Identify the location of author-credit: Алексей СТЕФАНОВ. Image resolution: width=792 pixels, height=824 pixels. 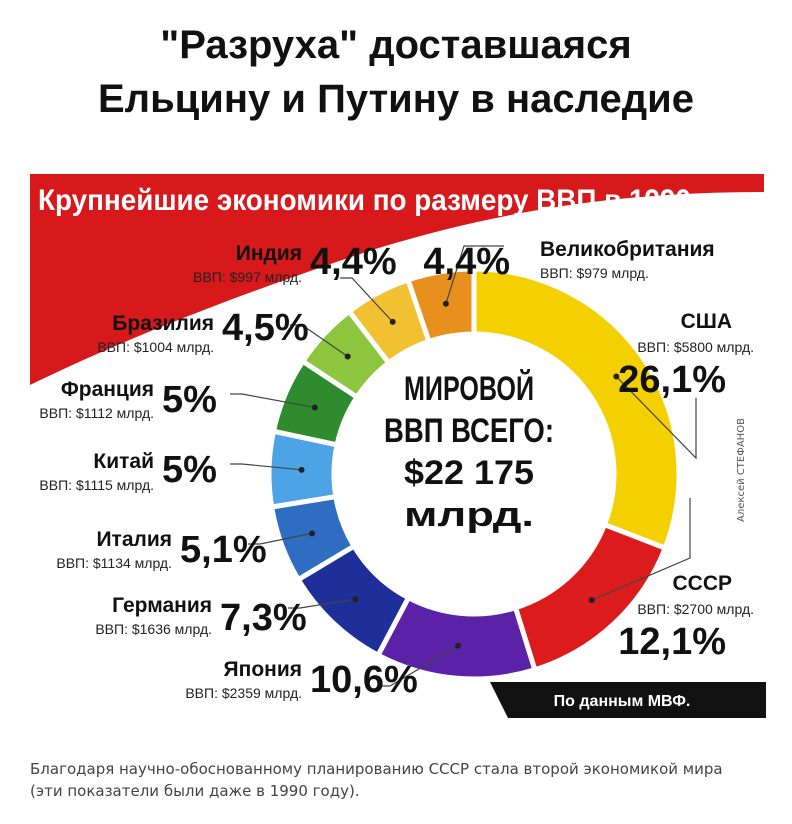
(741, 470).